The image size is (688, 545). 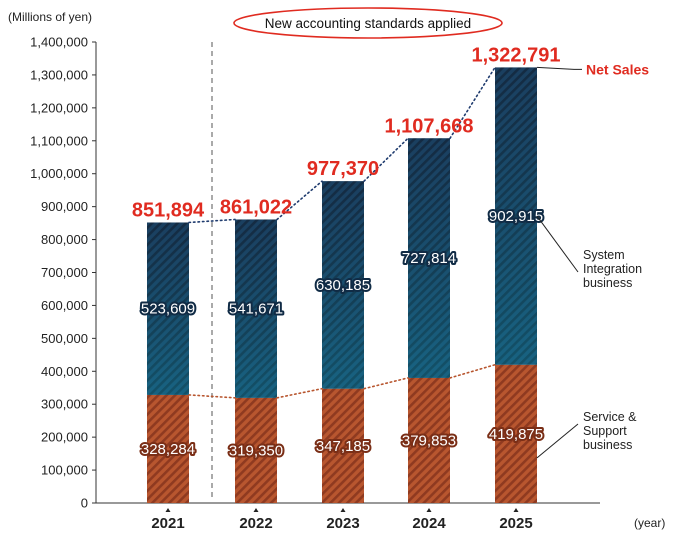 I want to click on x-category-label: 2023, so click(x=342, y=523).